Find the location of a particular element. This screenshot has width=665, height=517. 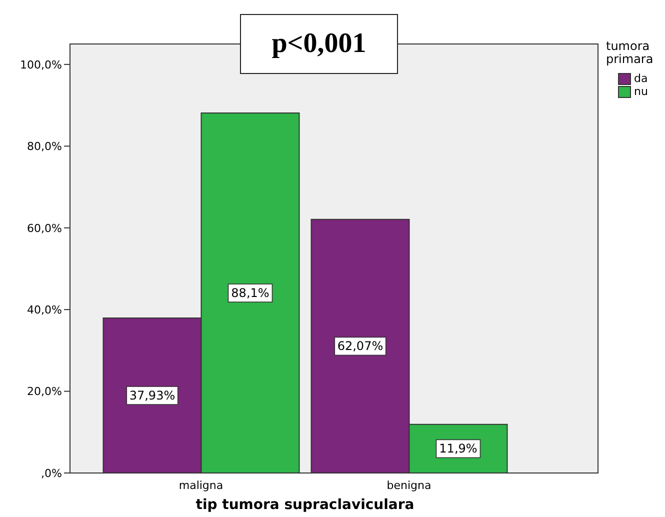

data-label: 62,07% is located at coordinates (360, 346).